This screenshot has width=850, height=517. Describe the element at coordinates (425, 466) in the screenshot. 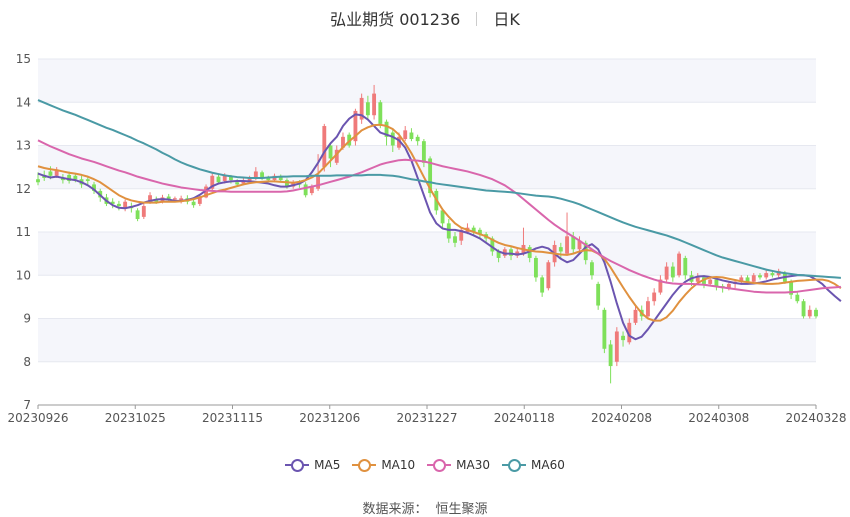

I see `legend: MA5 MA10 MA30 MA60` at that location.